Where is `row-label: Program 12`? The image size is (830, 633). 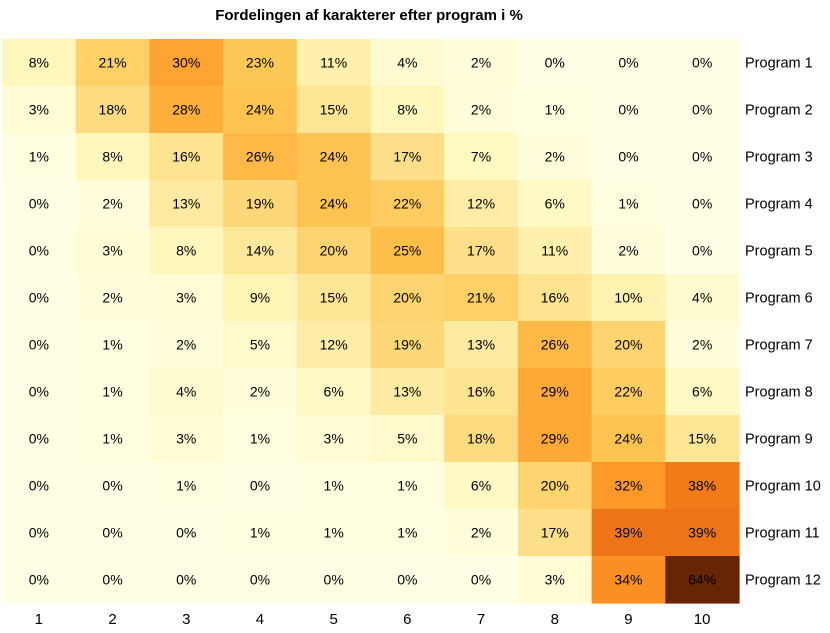 row-label: Program 12 is located at coordinates (783, 581).